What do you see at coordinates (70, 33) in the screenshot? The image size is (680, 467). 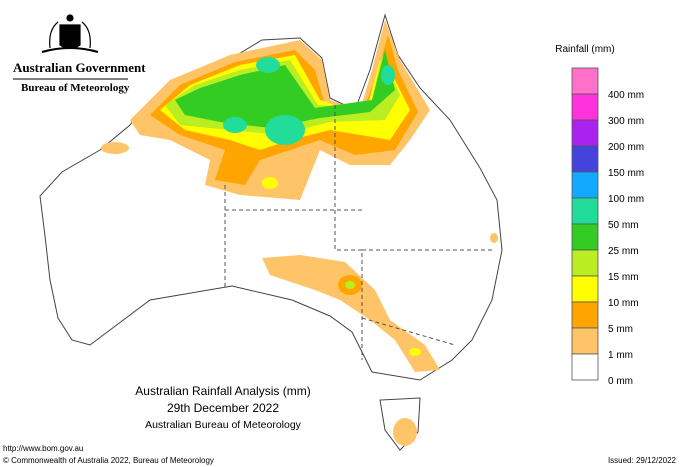 I see `crest` at bounding box center [70, 33].